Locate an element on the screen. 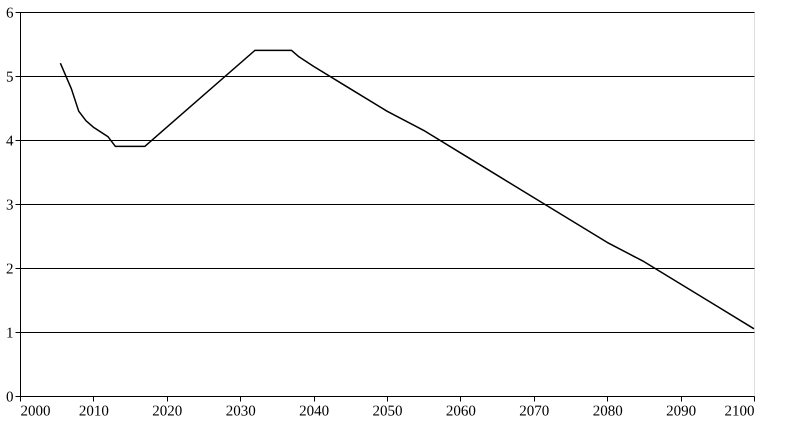 This screenshot has height=430, width=788. y-tick-label: 4 is located at coordinates (10, 142).